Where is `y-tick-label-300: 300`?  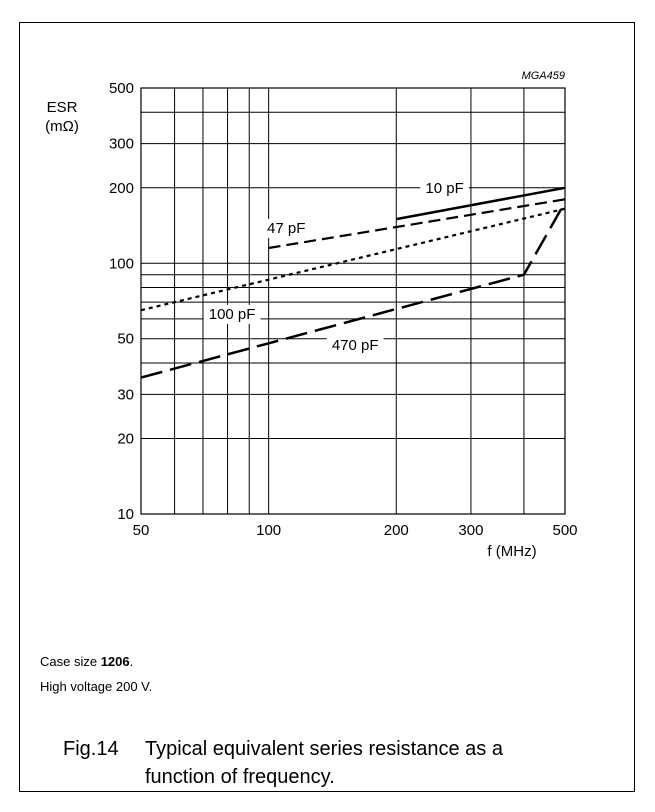 y-tick-label-300: 300 is located at coordinates (121, 144).